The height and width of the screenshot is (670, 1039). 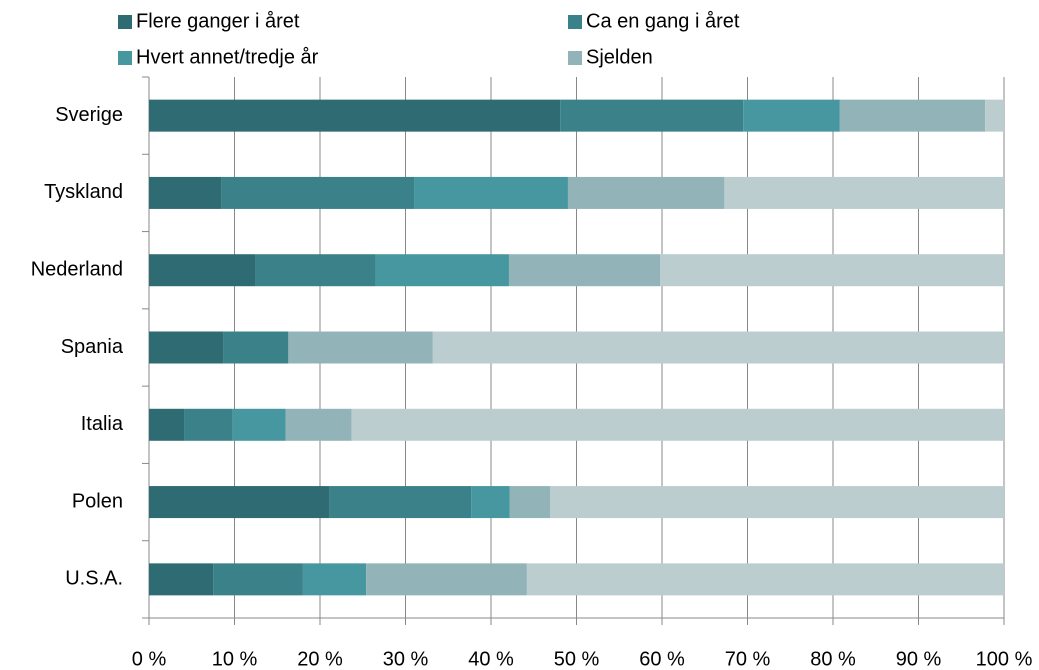 What do you see at coordinates (1004, 659) in the screenshot?
I see `x-tick-label: 100 %` at bounding box center [1004, 659].